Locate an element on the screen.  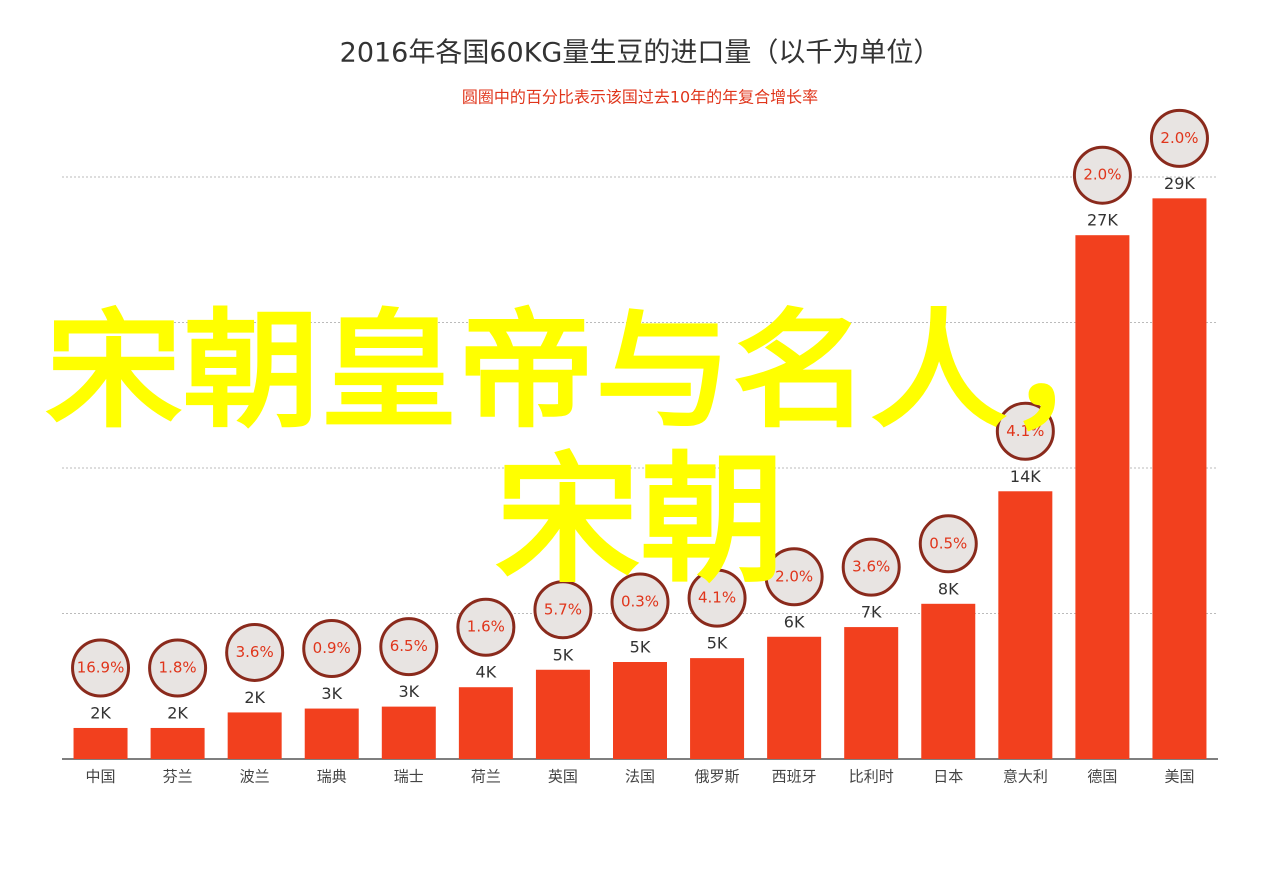
growth-label: 1.8% is located at coordinates (178, 667).